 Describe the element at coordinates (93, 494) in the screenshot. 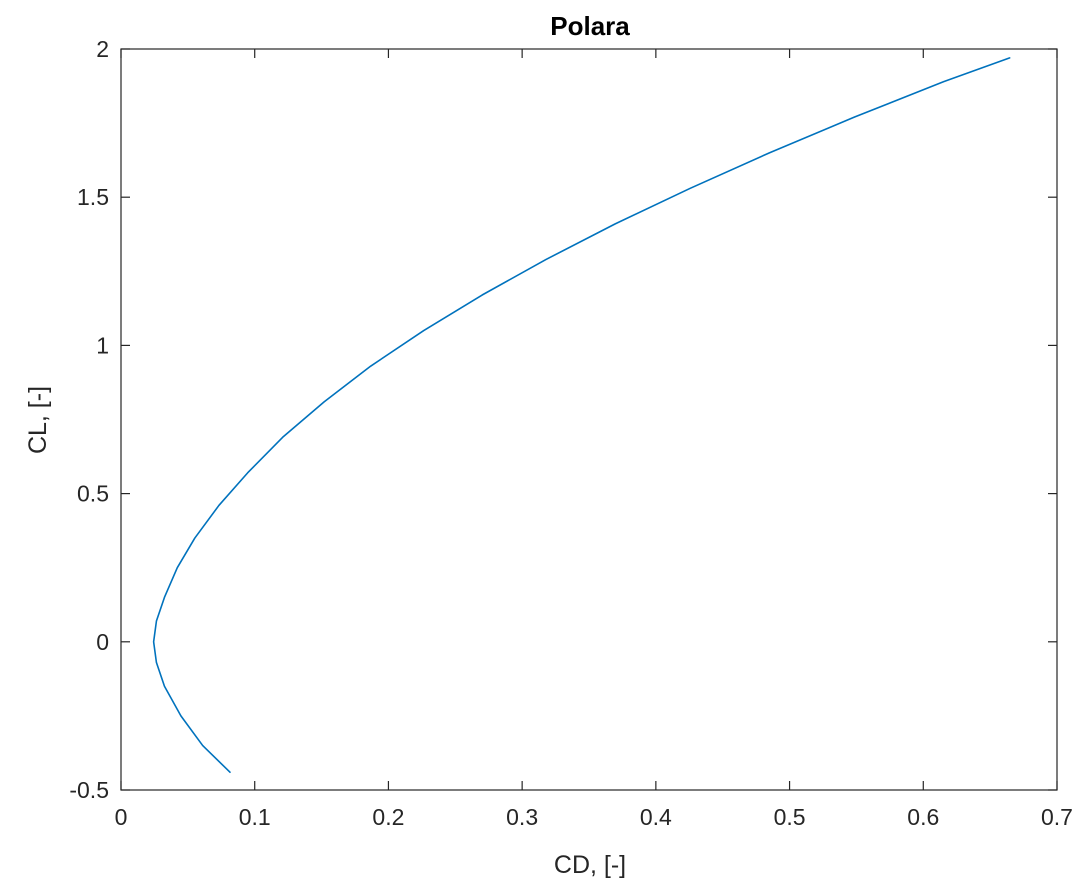

I see `y-tick-label: 0.5` at that location.